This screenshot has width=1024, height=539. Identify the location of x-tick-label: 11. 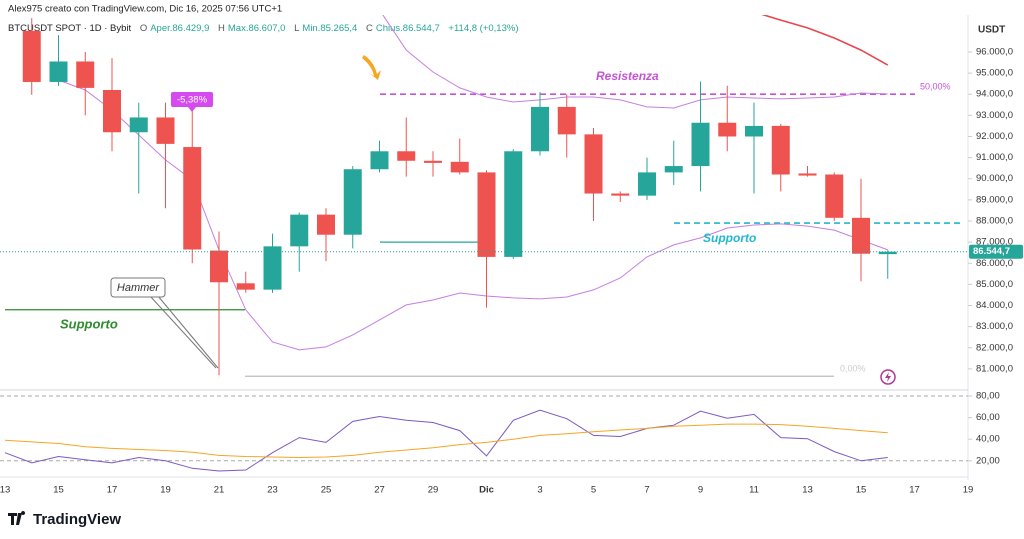
(754, 490).